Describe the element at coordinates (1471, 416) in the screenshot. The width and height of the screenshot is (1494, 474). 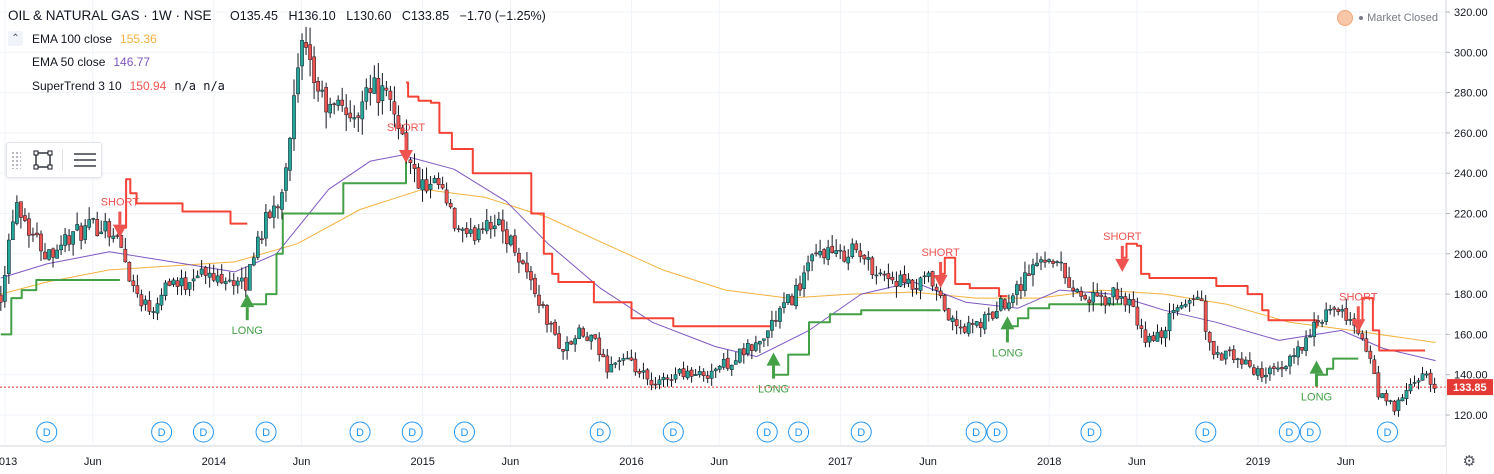
I see `y-tick-label: 120.00` at that location.